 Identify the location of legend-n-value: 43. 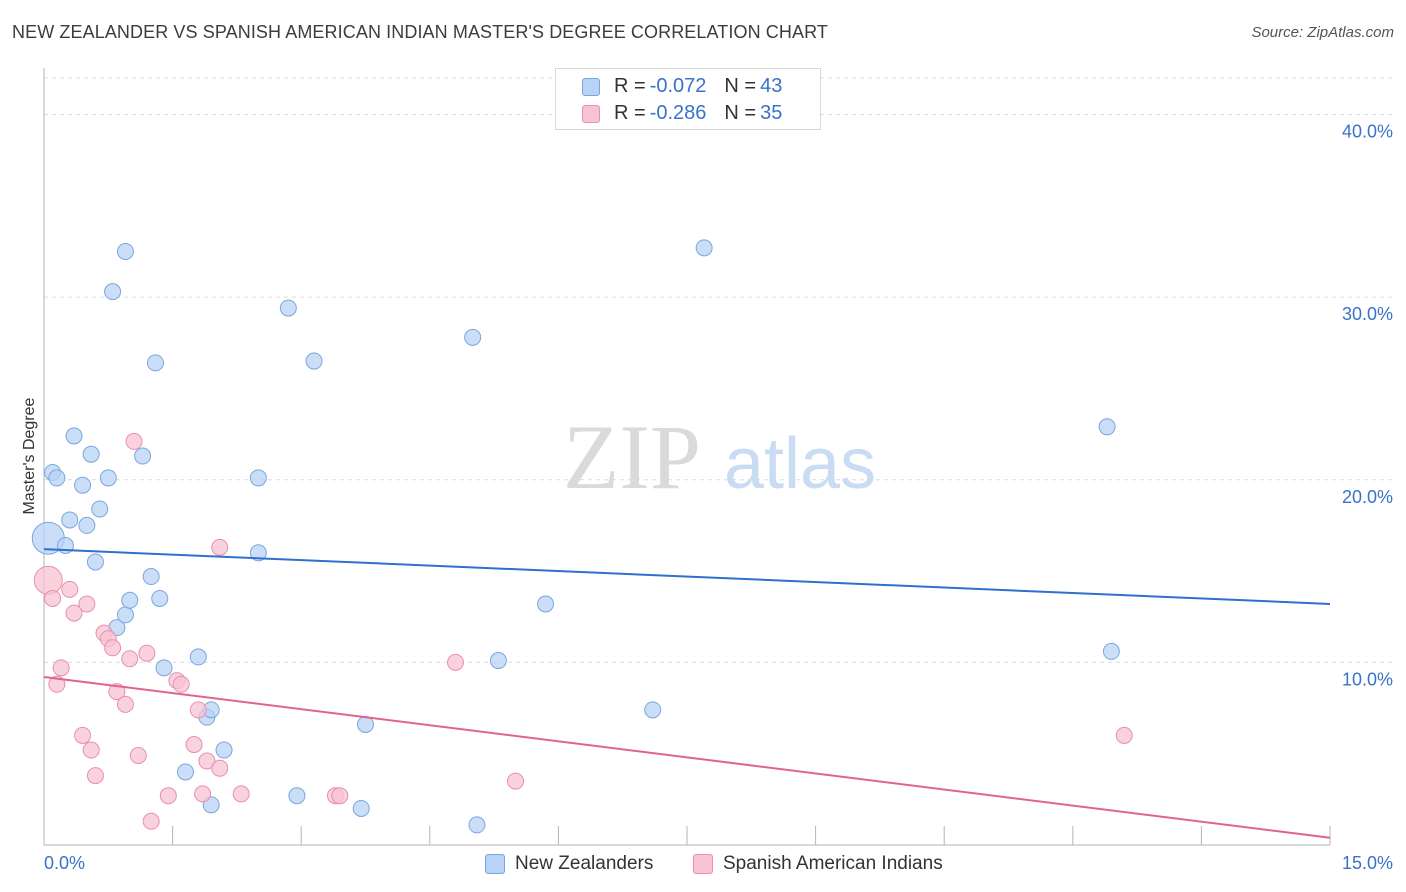
(771, 85).